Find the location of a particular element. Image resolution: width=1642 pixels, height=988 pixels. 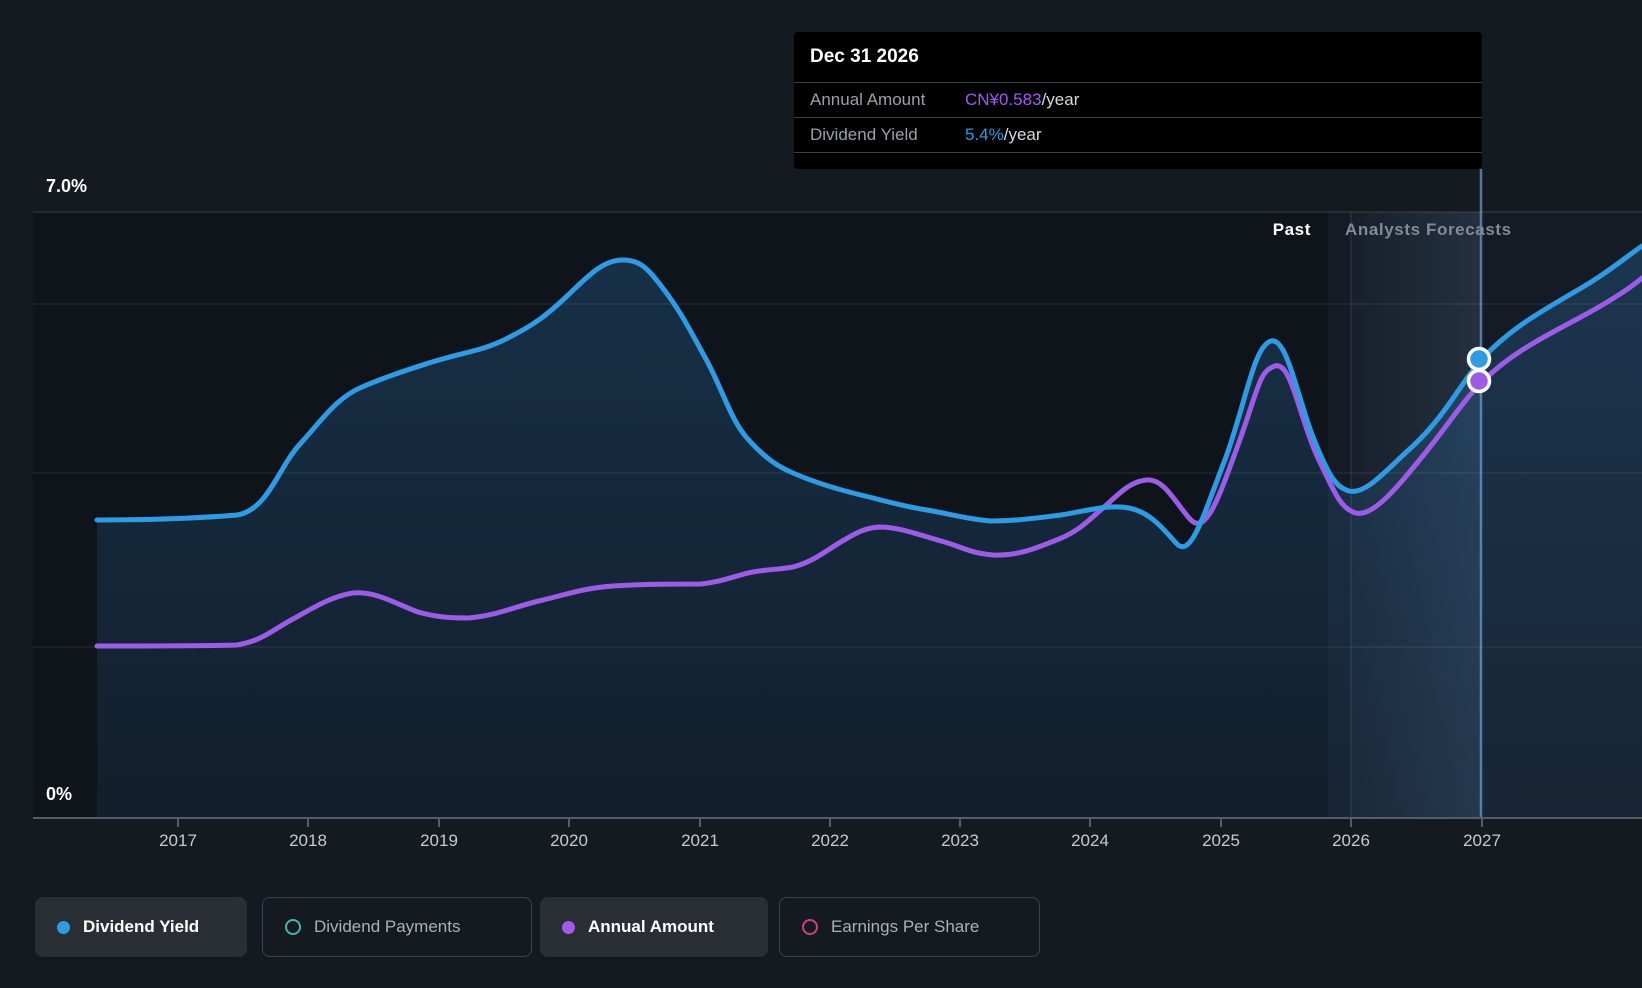

dividend-yield-point-marker is located at coordinates (1479, 359).